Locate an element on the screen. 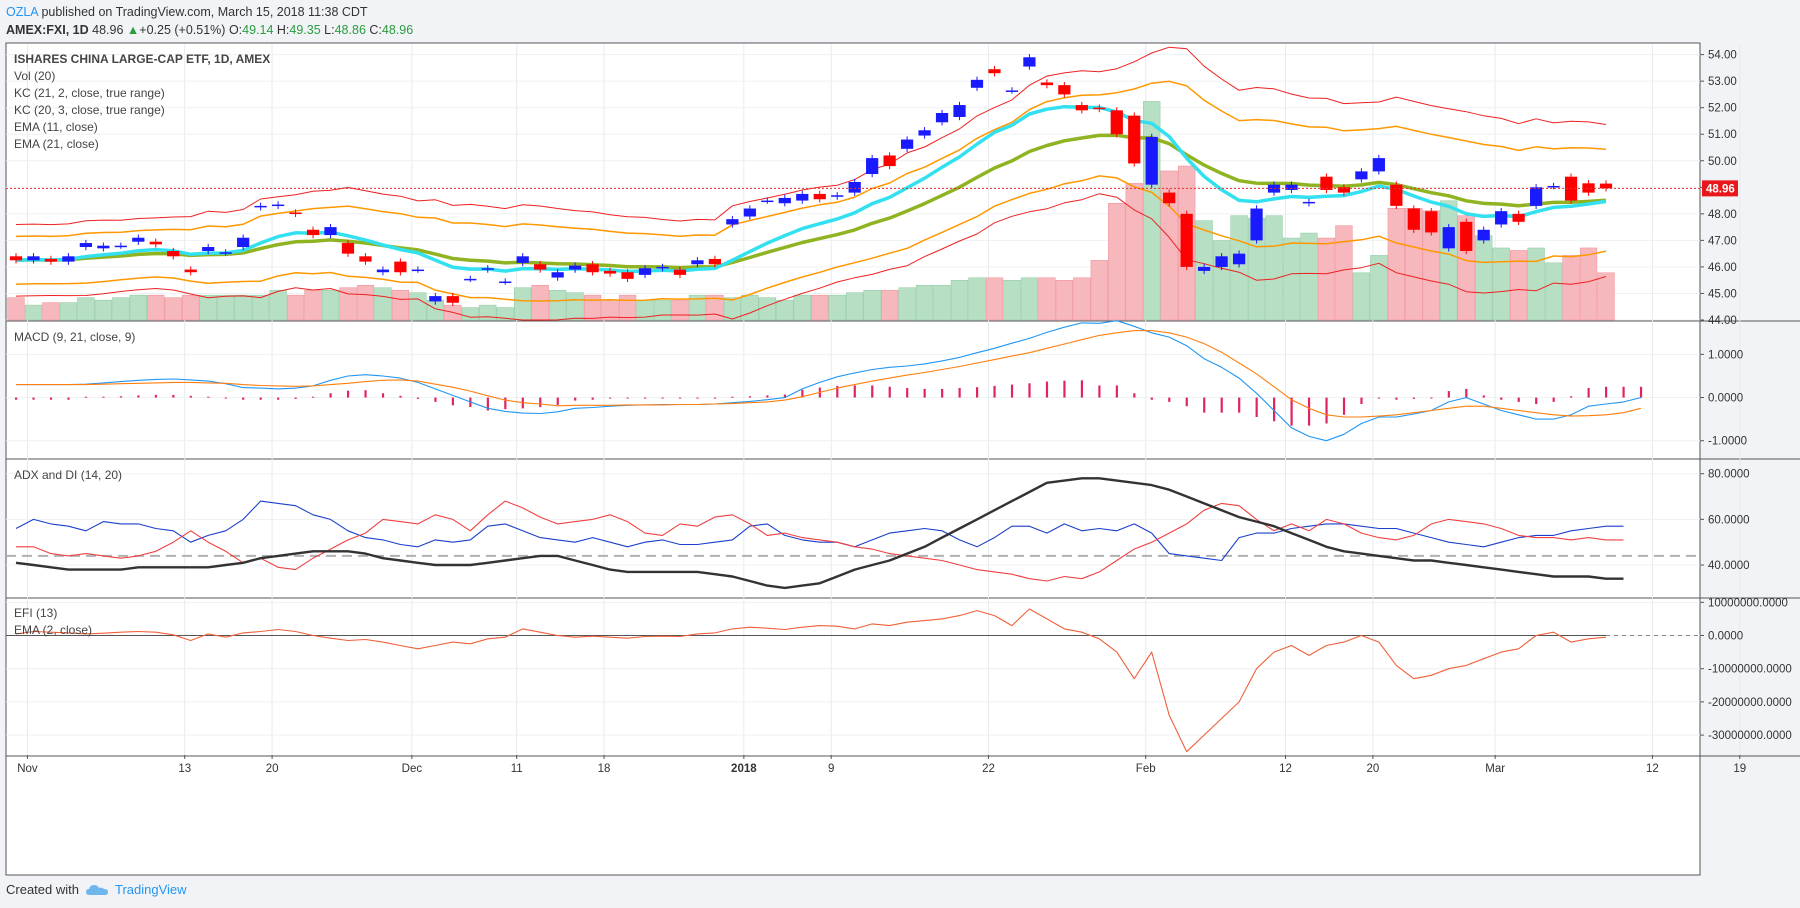 The height and width of the screenshot is (908, 1800). main-legend-item: KC (20, 3, close, true range) is located at coordinates (89, 110).